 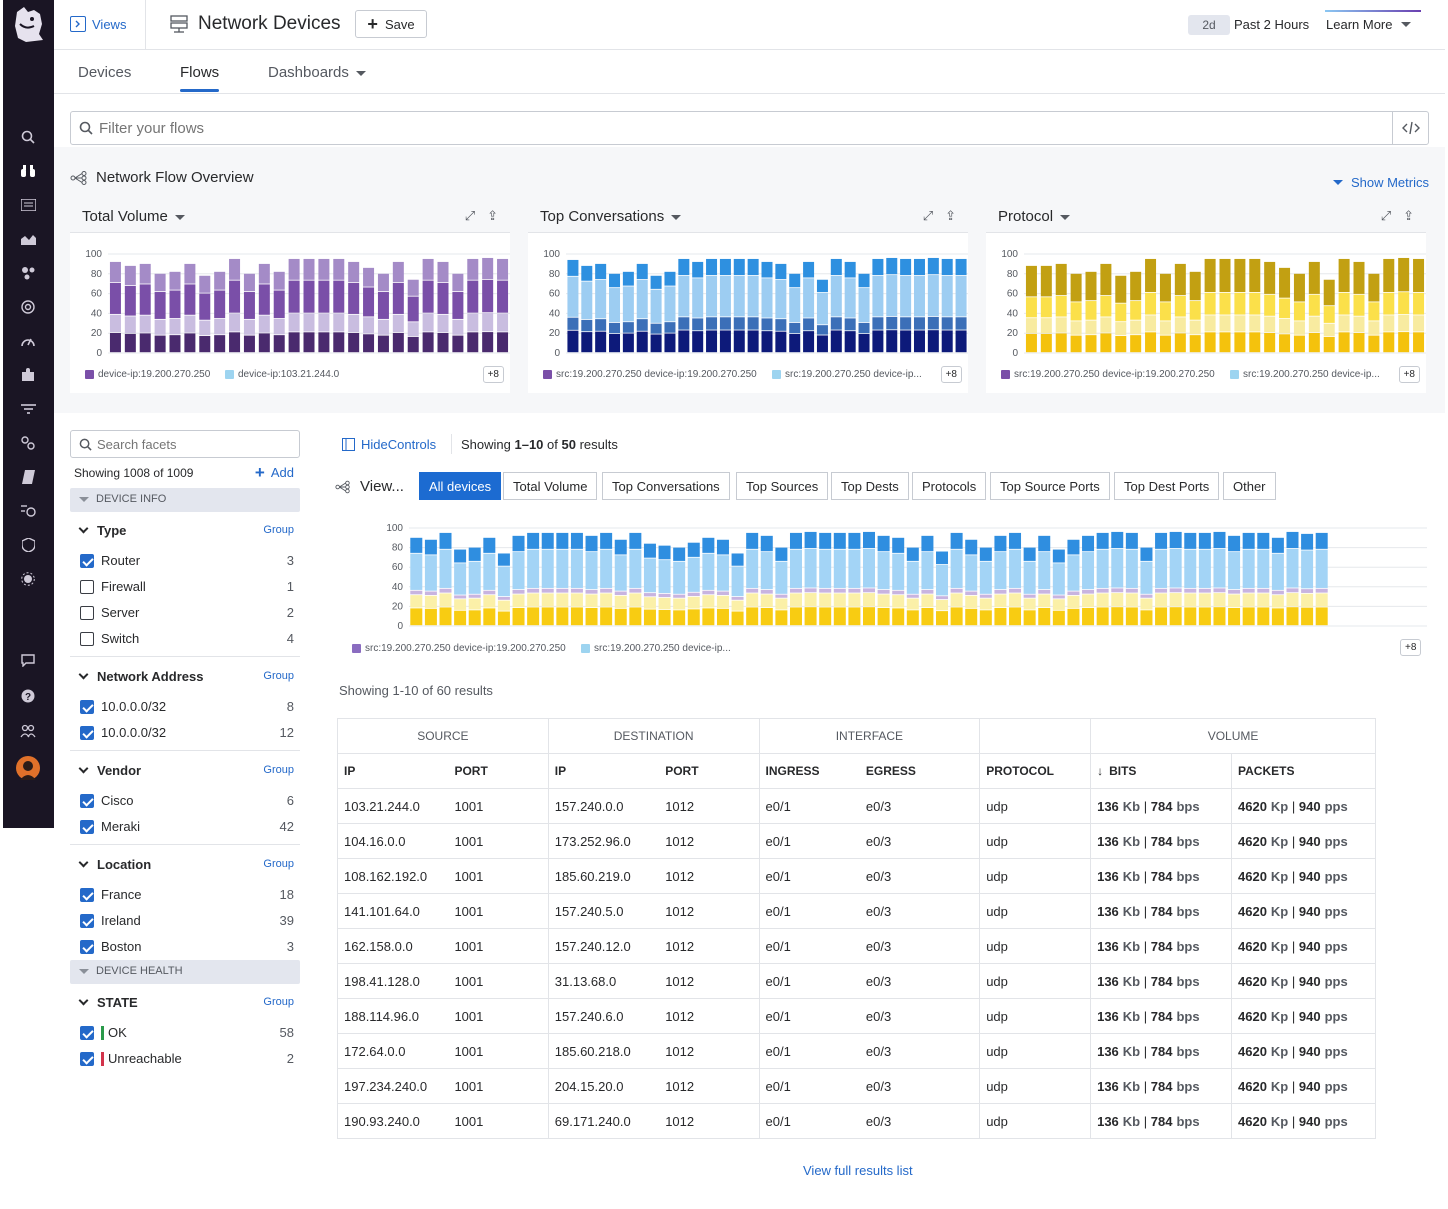 What do you see at coordinates (200, 78) in the screenshot?
I see `tab-flows: Flows` at bounding box center [200, 78].